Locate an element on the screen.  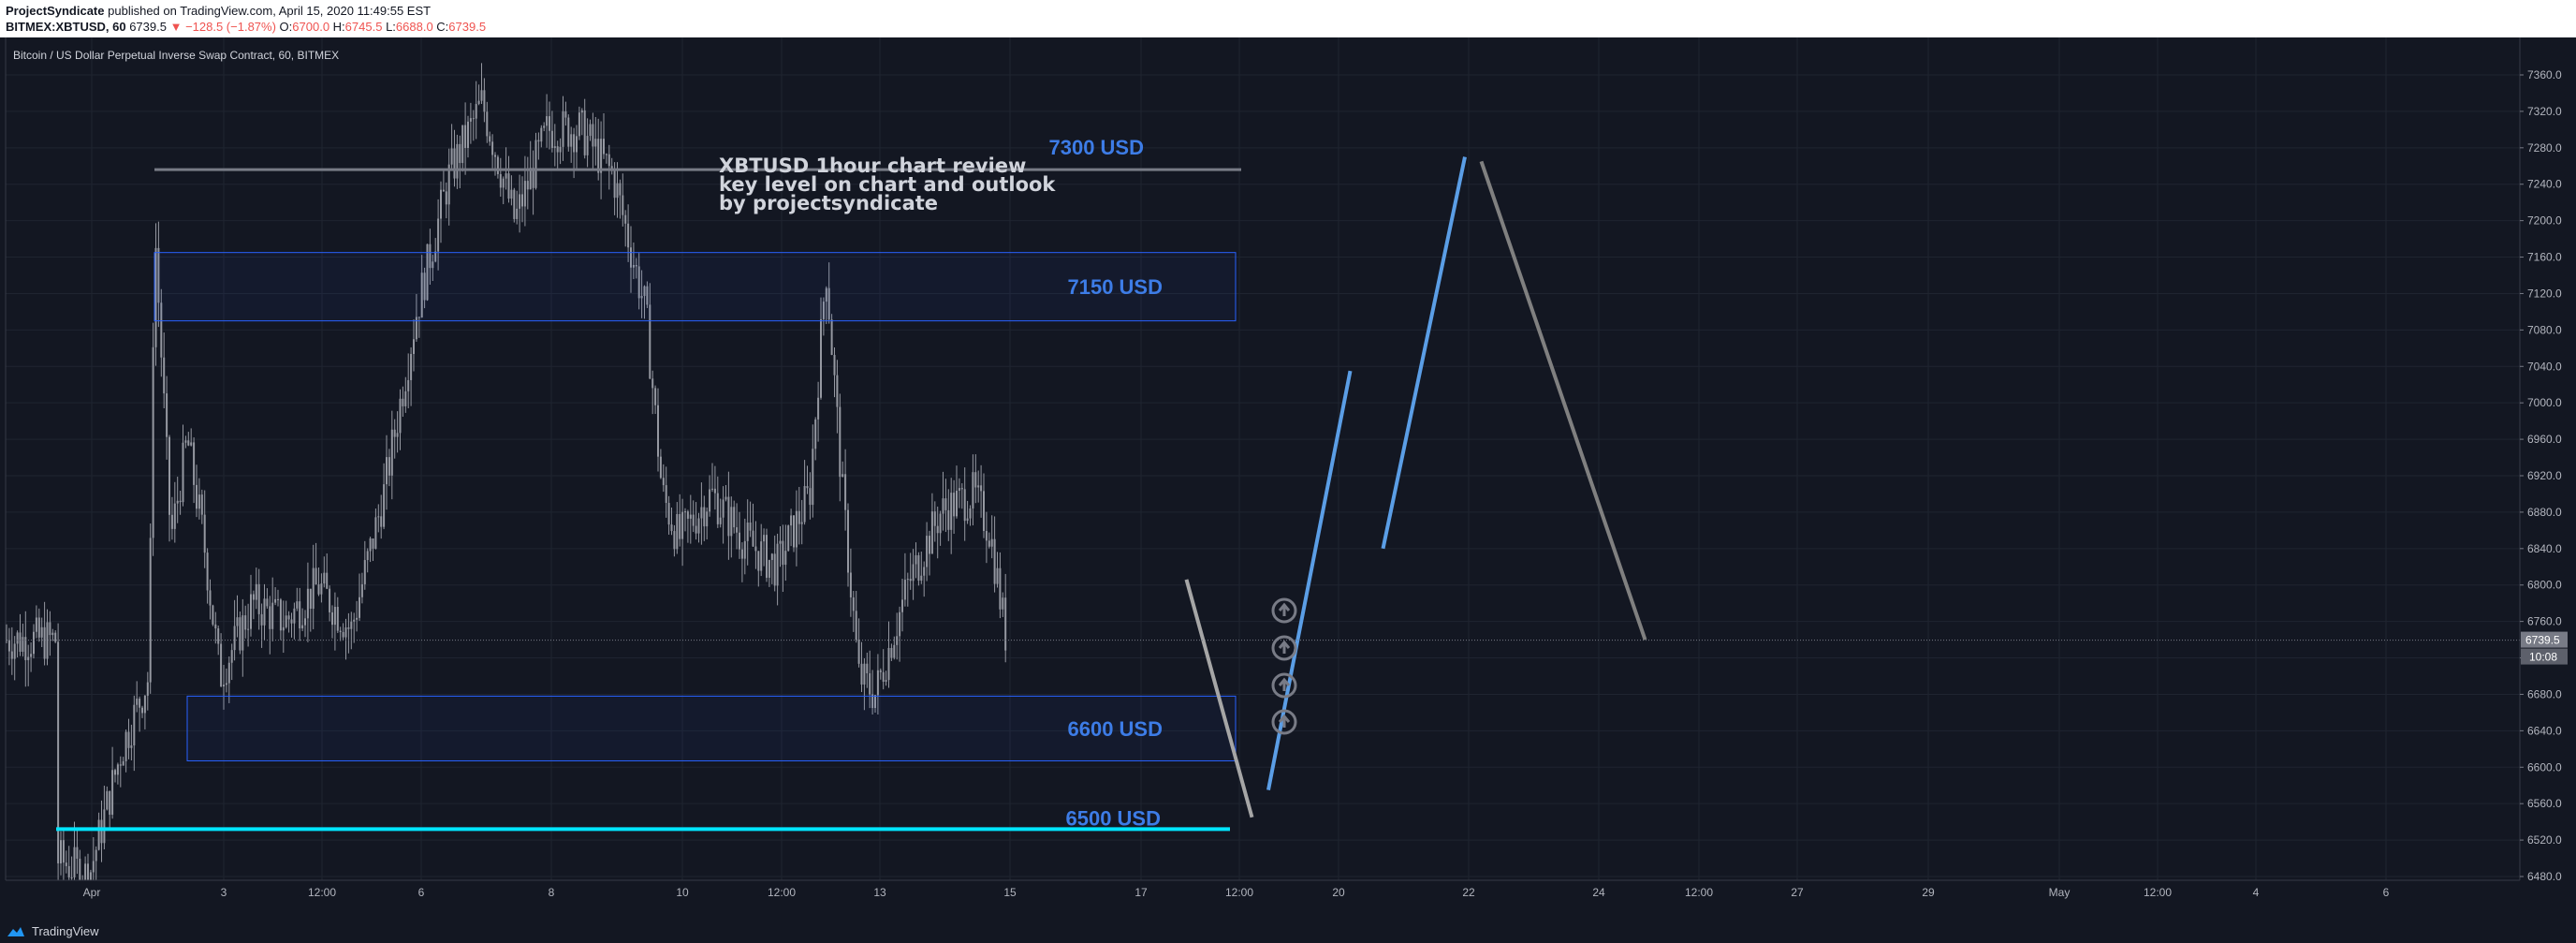
tradingview-logo: TradingView is located at coordinates (52, 930).